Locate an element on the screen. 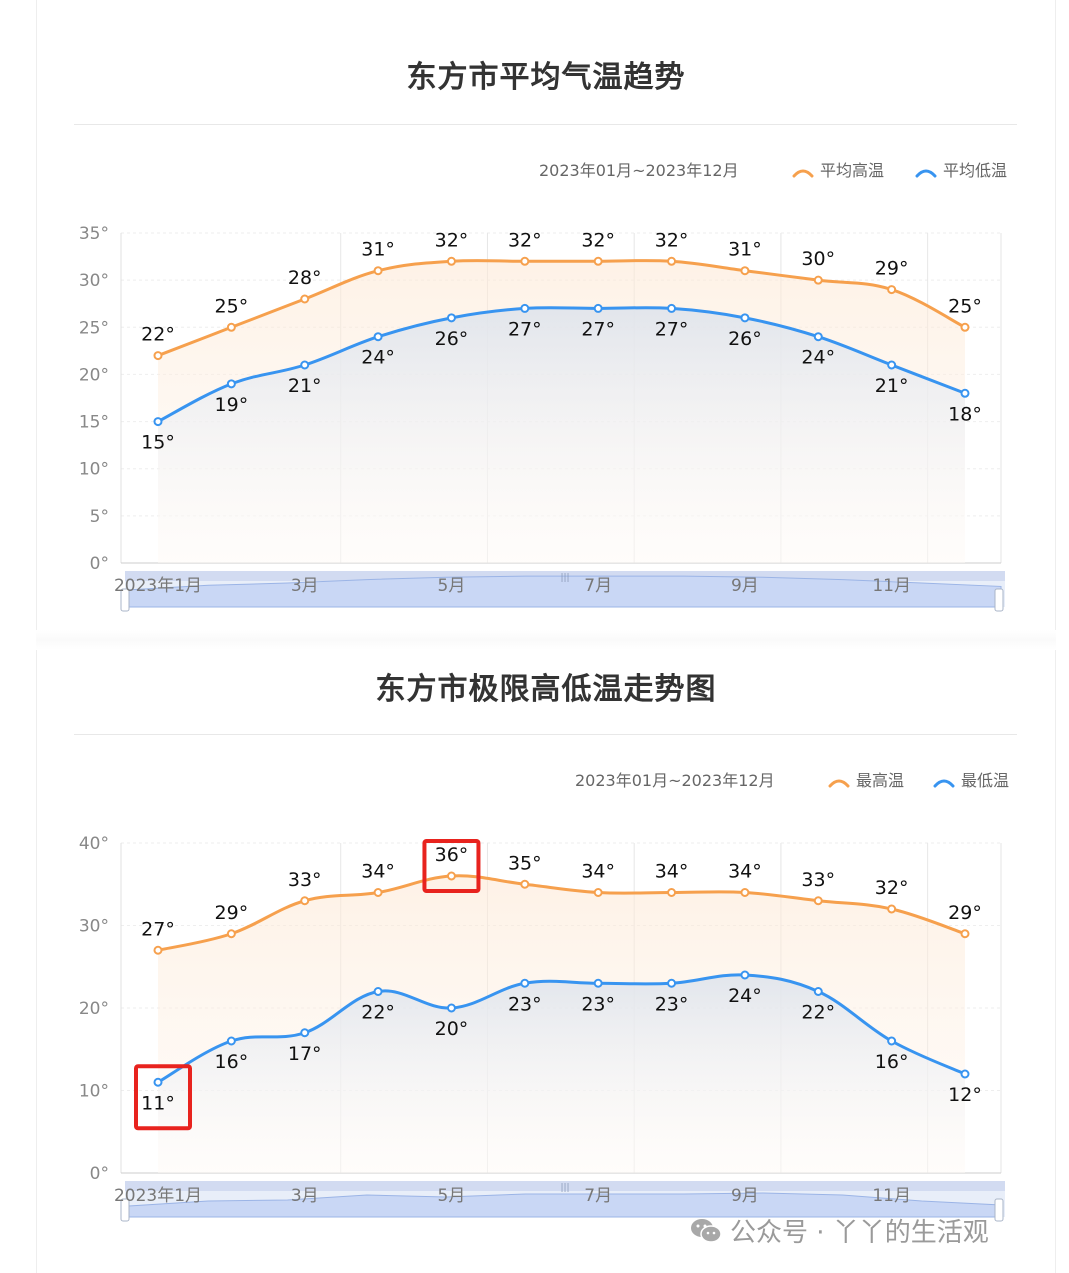 The image size is (1069, 1273). highlight-box is located at coordinates (163, 1097).